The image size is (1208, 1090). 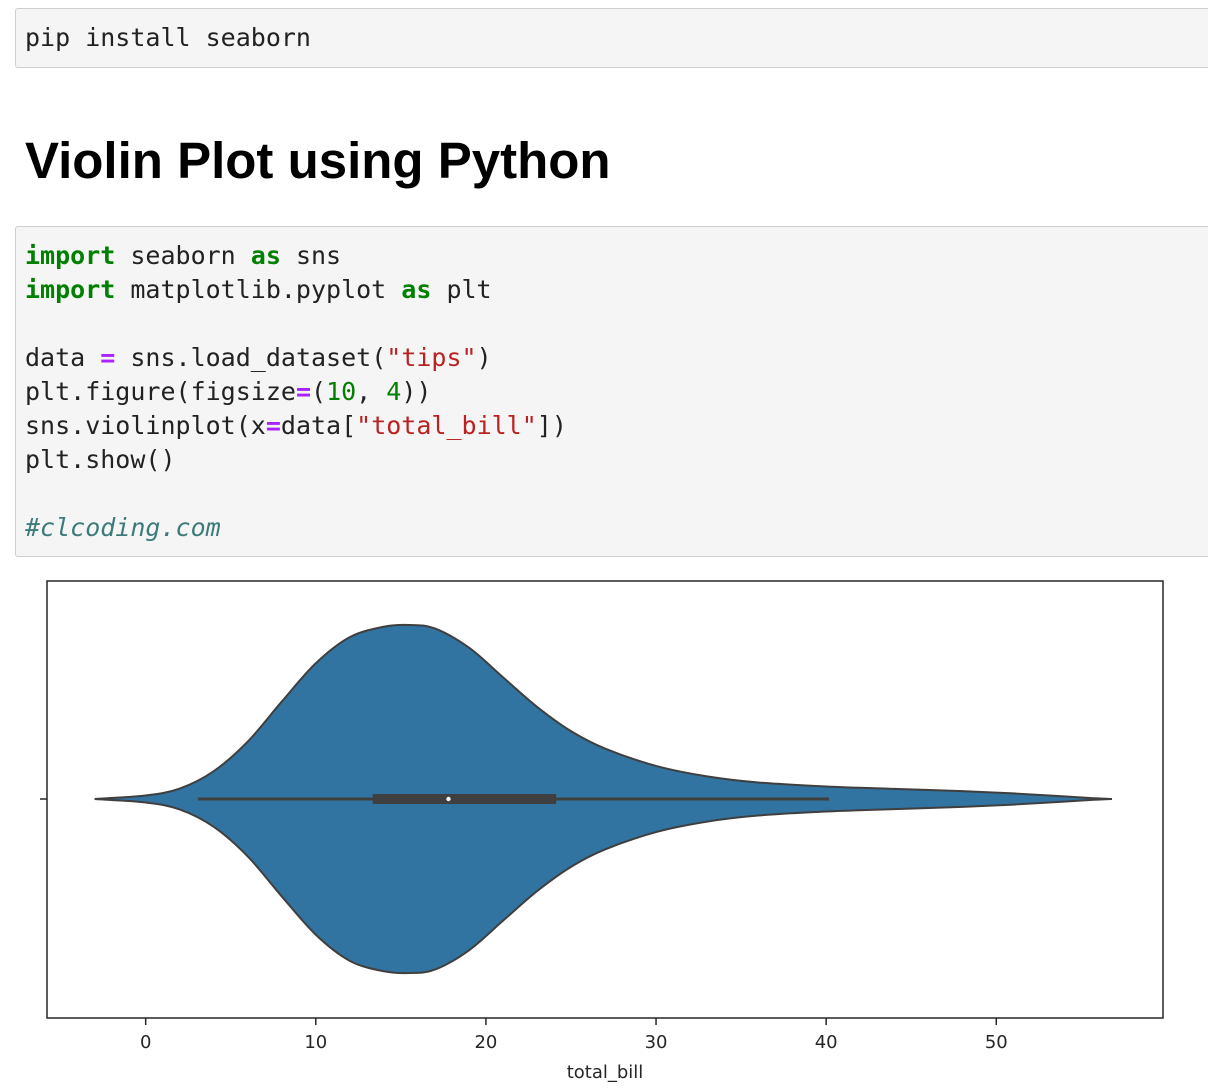 I want to click on call-figure: plt.figure(figsize, so click(x=160, y=391).